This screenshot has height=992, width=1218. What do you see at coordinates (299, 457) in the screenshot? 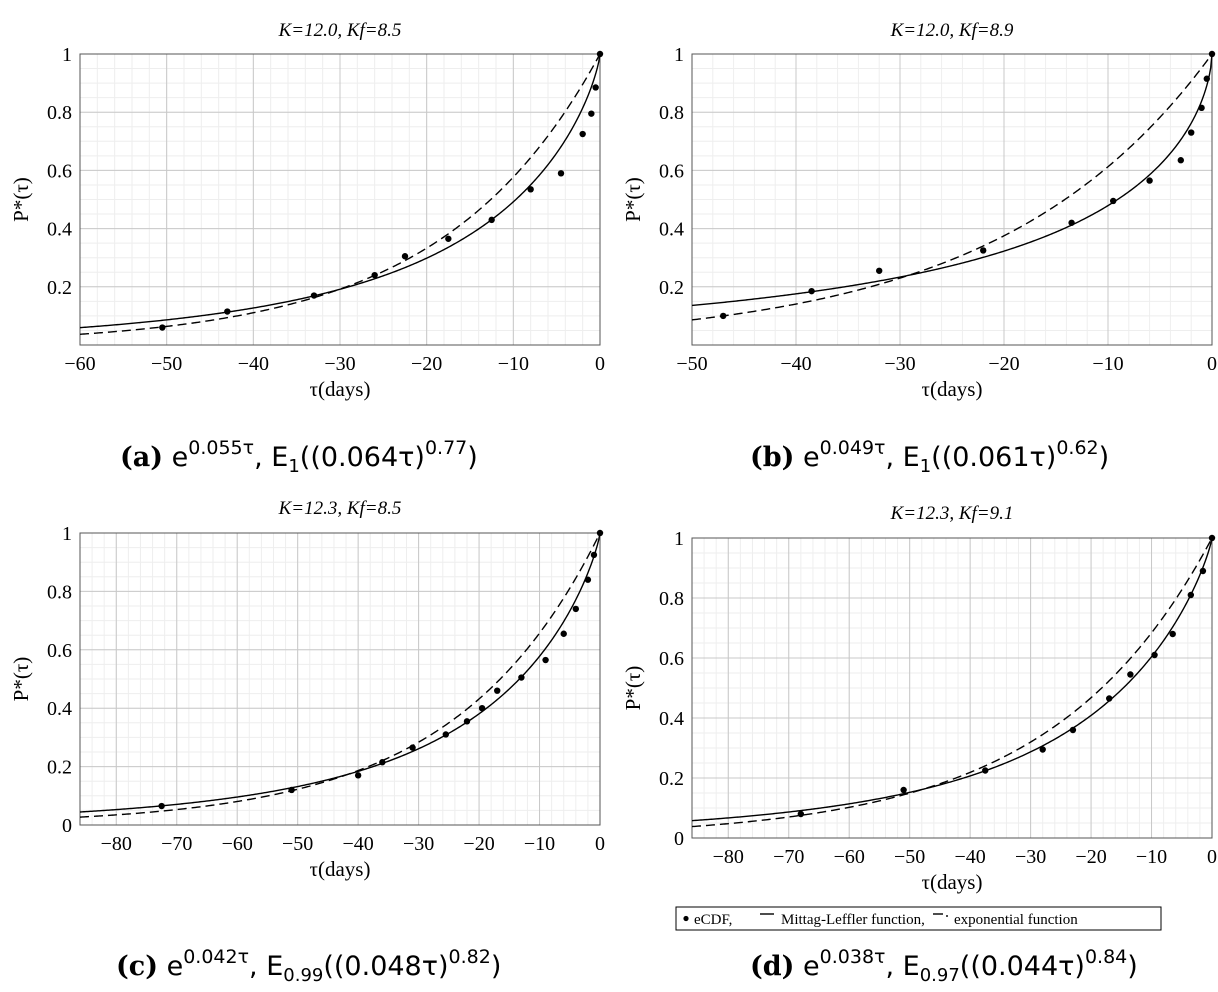
I see `panel-caption: (a) e0.055τ, E1((0.064τ)0.77)` at bounding box center [299, 457].